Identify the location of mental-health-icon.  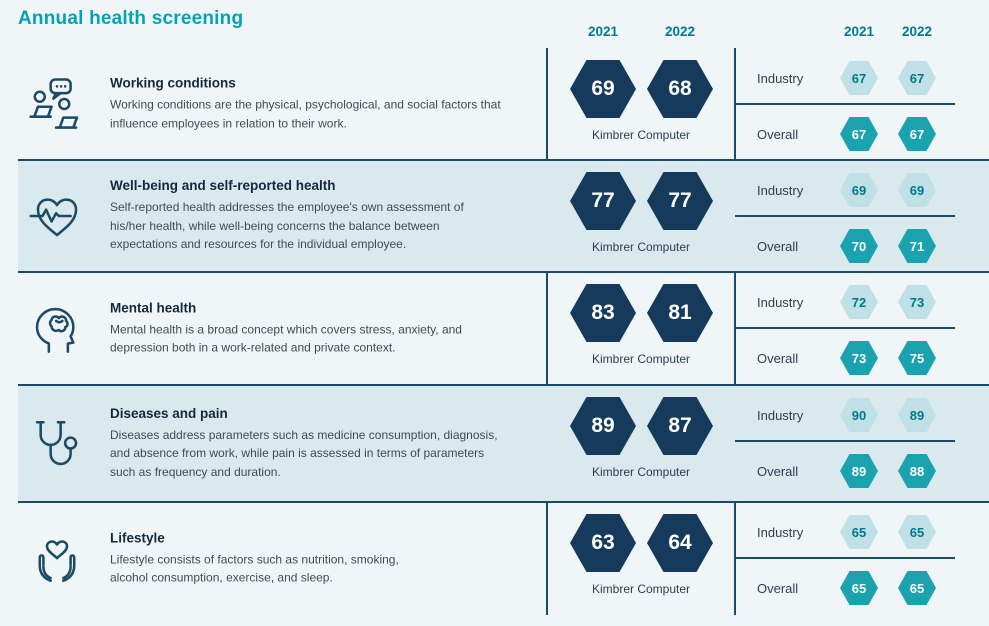
(57, 329).